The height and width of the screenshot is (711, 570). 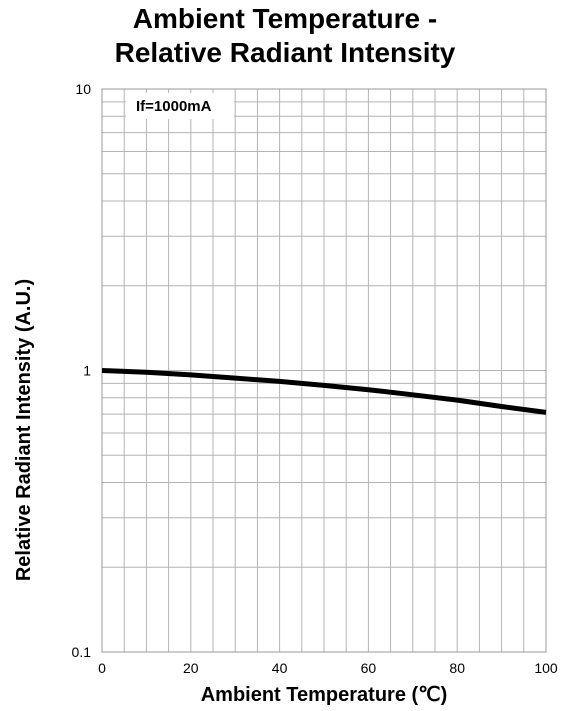 I want to click on chart-title-line-1: Ambient Temperature -, so click(x=285, y=18).